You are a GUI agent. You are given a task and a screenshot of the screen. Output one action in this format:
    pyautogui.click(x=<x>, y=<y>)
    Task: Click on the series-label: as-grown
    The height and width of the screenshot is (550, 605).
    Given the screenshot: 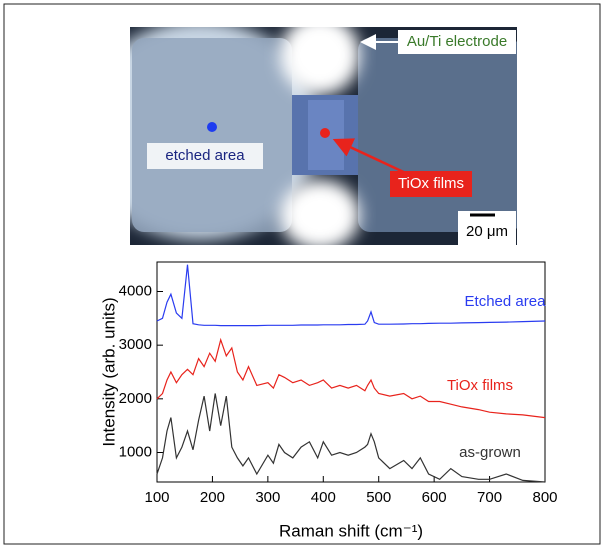 What is the action you would take?
    pyautogui.click(x=490, y=452)
    